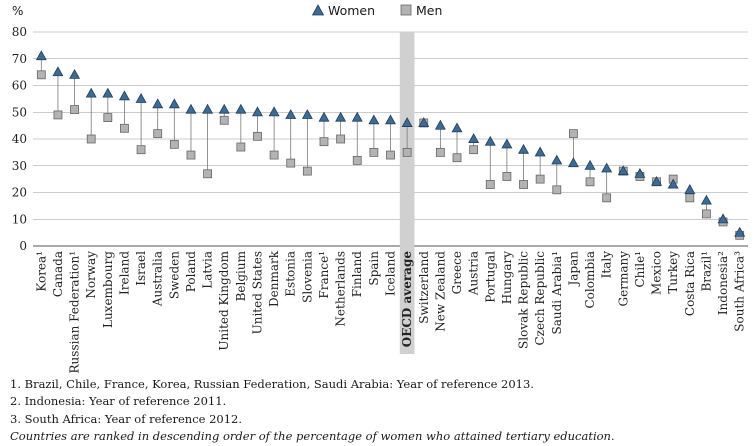 Image resolution: width=754 pixels, height=446 pixels. I want to click on x-tick-label: Slovak Republic, so click(524, 300).